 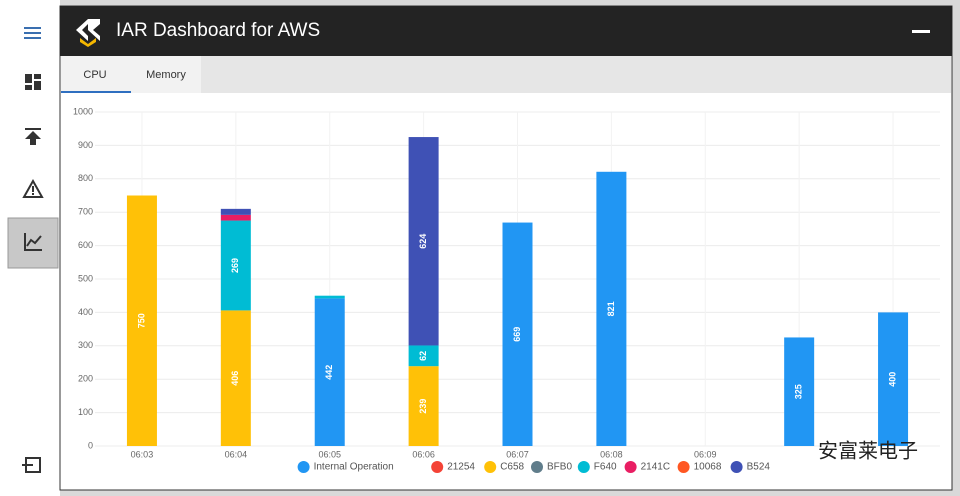 I want to click on y-tick-label: 900, so click(x=85, y=145).